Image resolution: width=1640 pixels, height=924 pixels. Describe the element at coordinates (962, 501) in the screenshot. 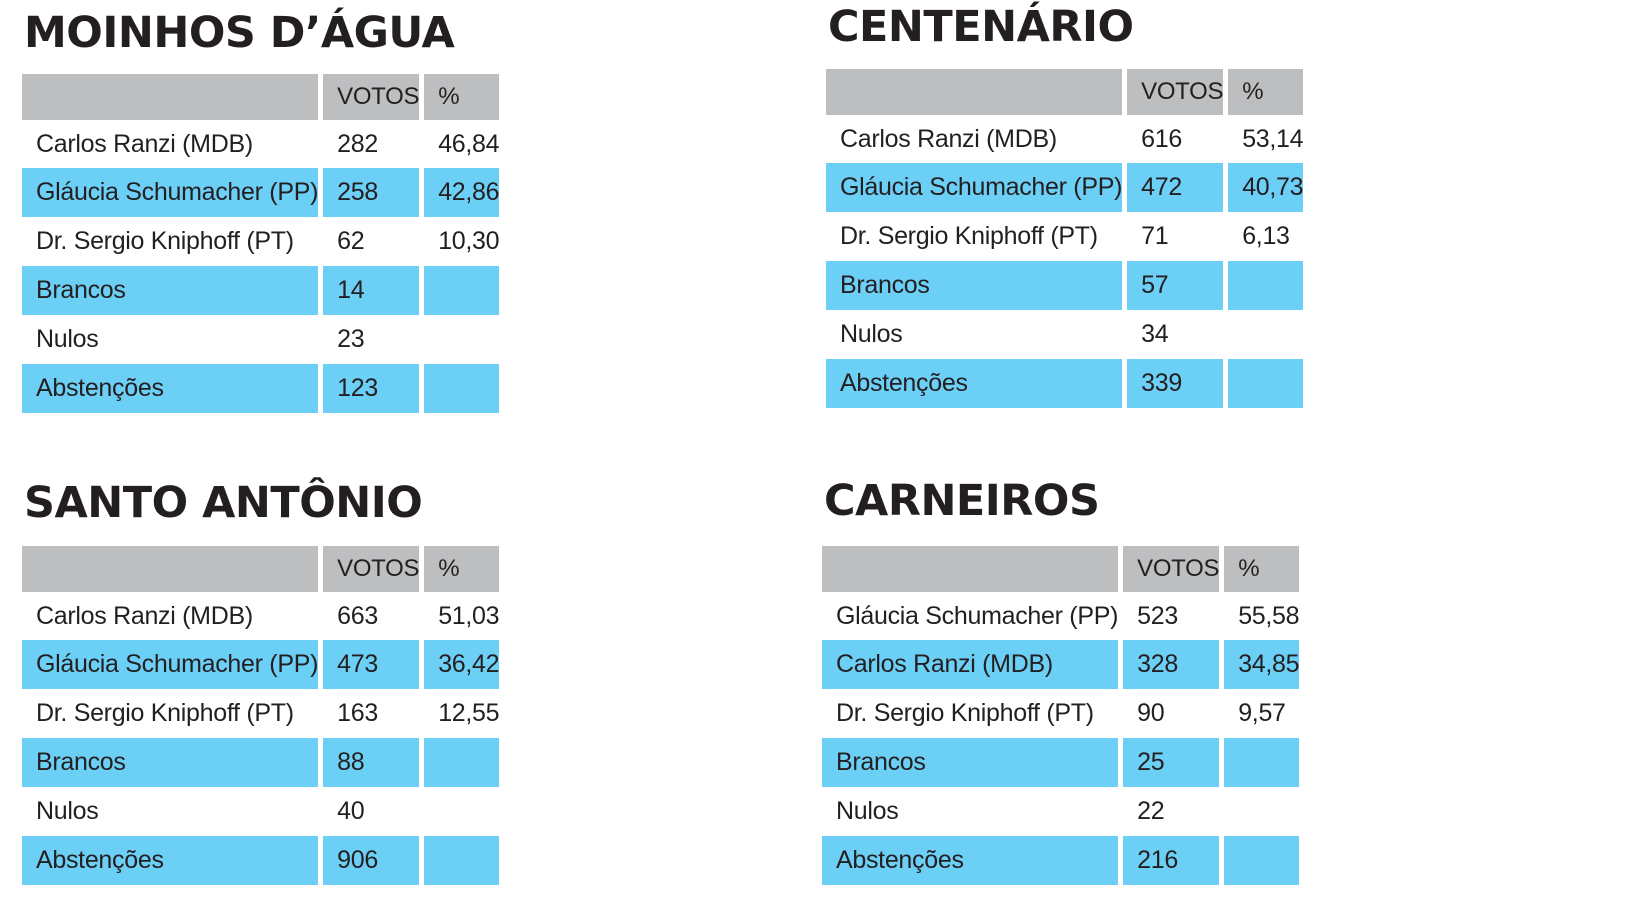

I see `panel-title: CARNEIROS` at that location.